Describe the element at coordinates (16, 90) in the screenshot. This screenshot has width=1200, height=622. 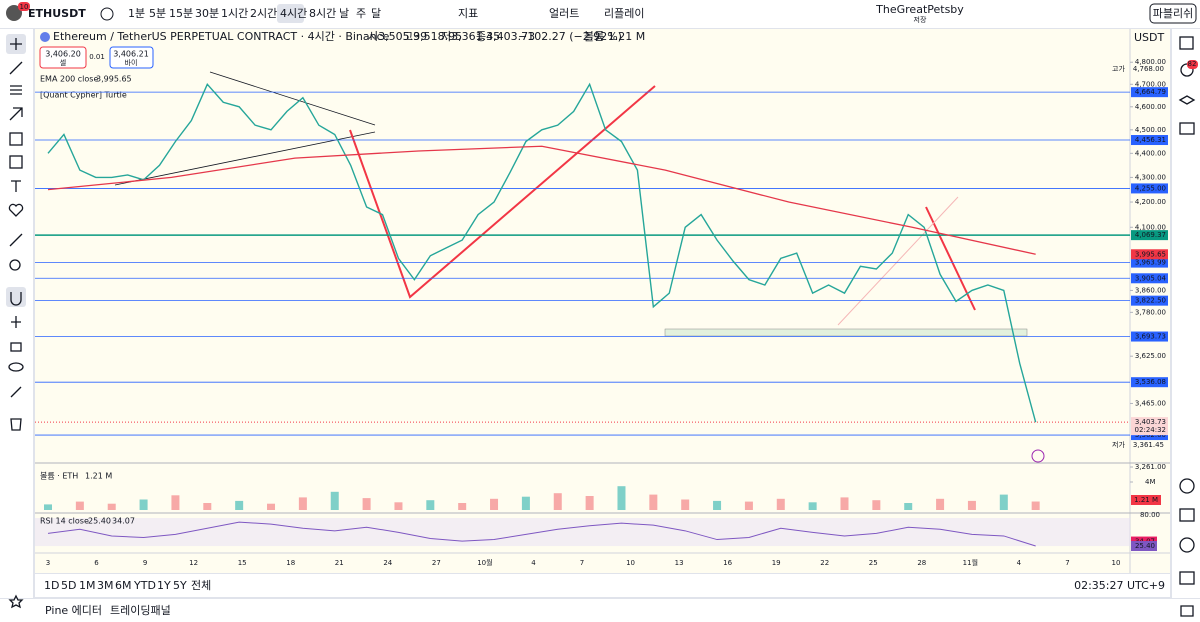
I see `fib-tool` at that location.